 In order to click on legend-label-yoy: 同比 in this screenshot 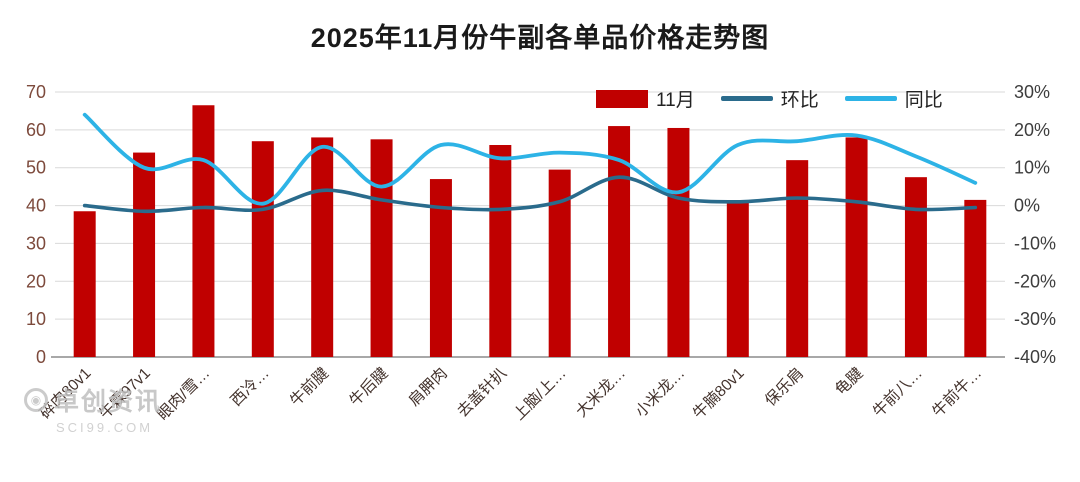, I will do `click(923, 100)`.